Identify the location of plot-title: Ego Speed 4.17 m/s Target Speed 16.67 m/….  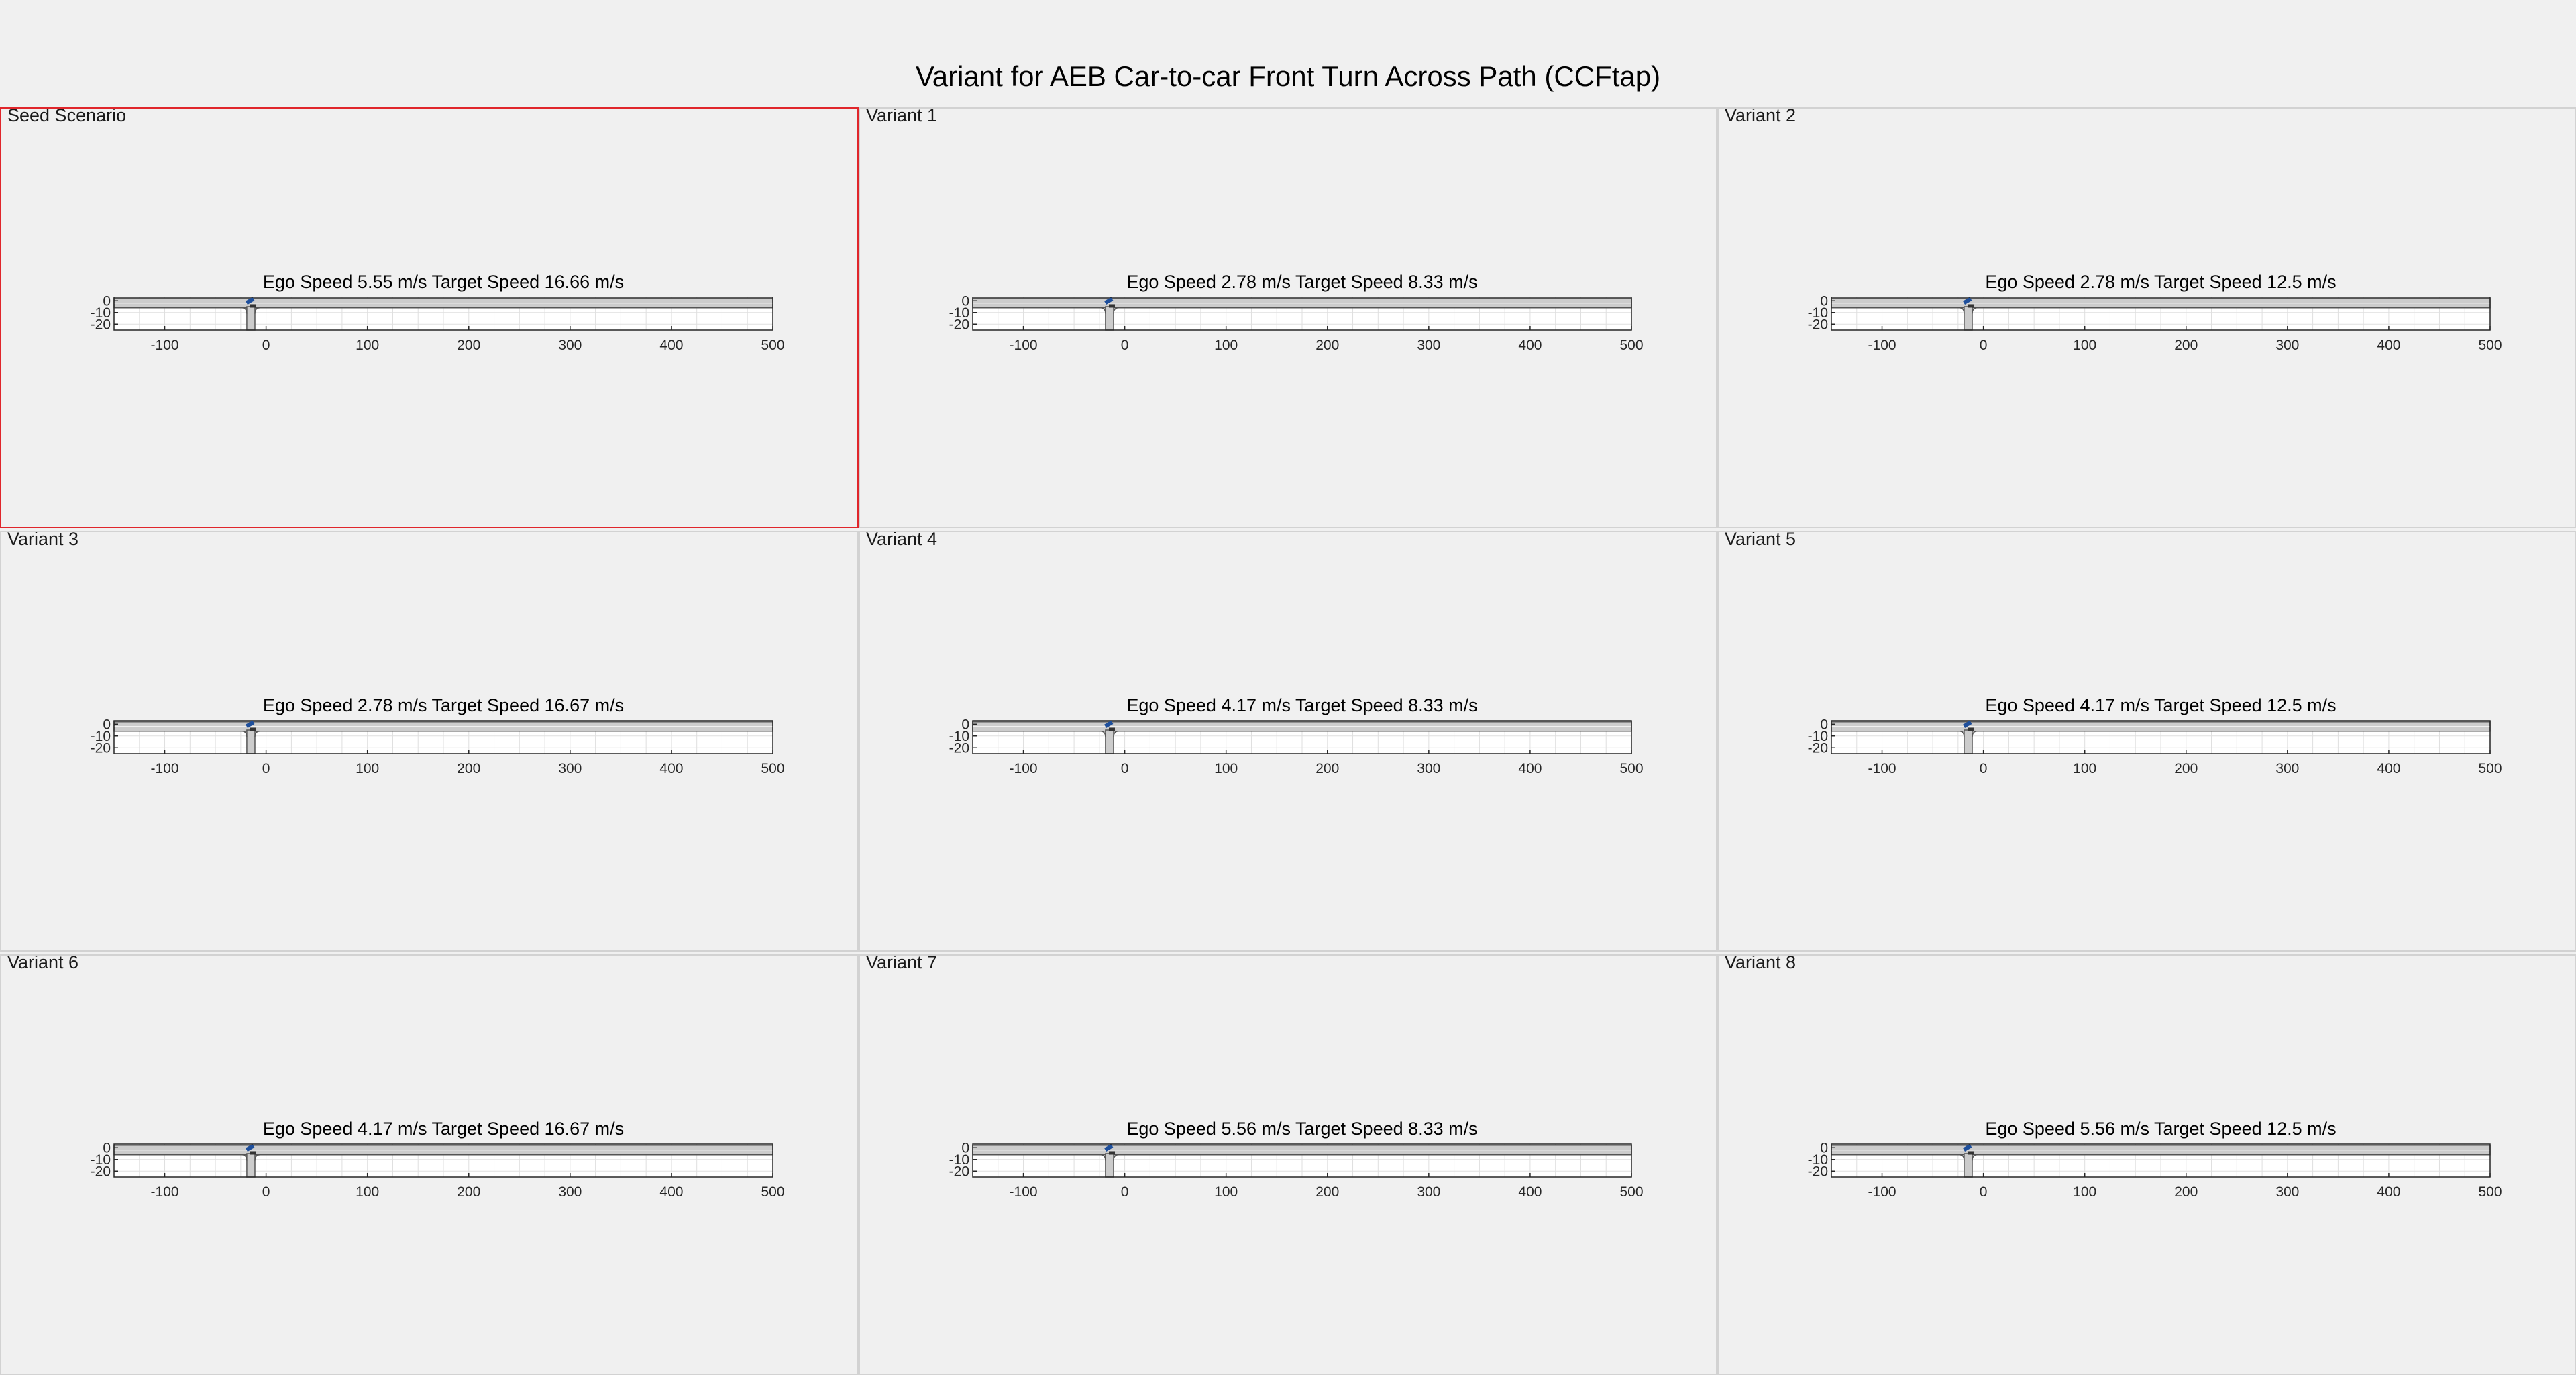
(443, 1129).